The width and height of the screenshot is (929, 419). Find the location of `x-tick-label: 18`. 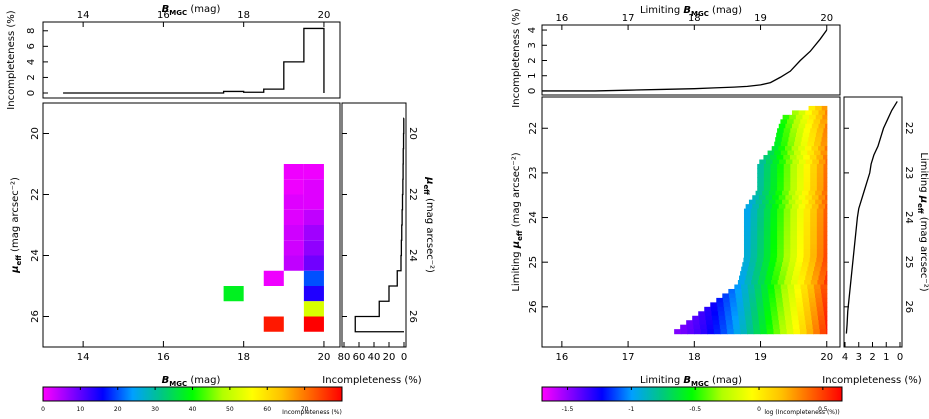

x-tick-label: 18 is located at coordinates (243, 357).